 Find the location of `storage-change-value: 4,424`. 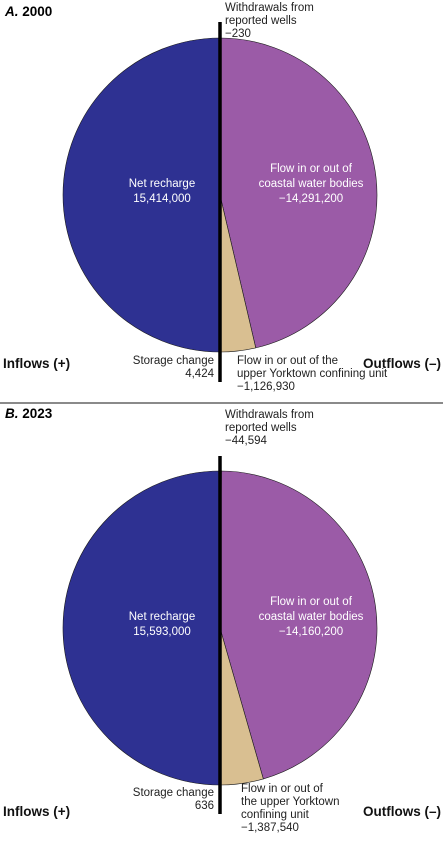

storage-change-value: 4,424 is located at coordinates (199, 374).